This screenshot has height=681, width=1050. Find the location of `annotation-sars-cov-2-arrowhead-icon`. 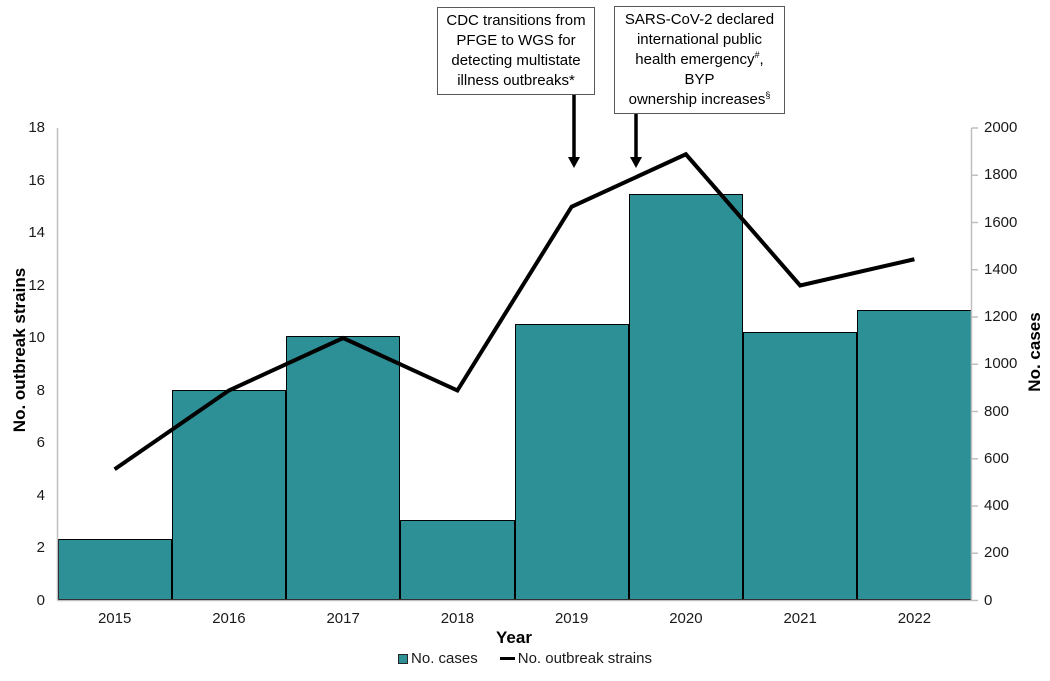

annotation-sars-cov-2-arrowhead-icon is located at coordinates (636, 162).